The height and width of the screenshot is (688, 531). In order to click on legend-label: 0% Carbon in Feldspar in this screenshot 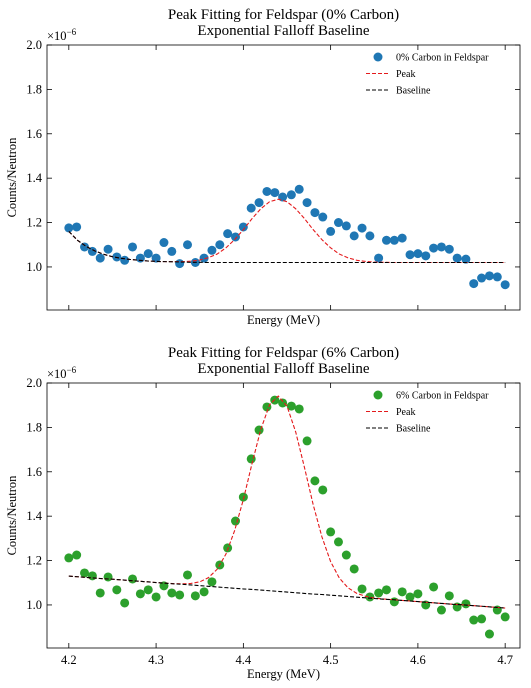, I will do `click(442, 58)`.